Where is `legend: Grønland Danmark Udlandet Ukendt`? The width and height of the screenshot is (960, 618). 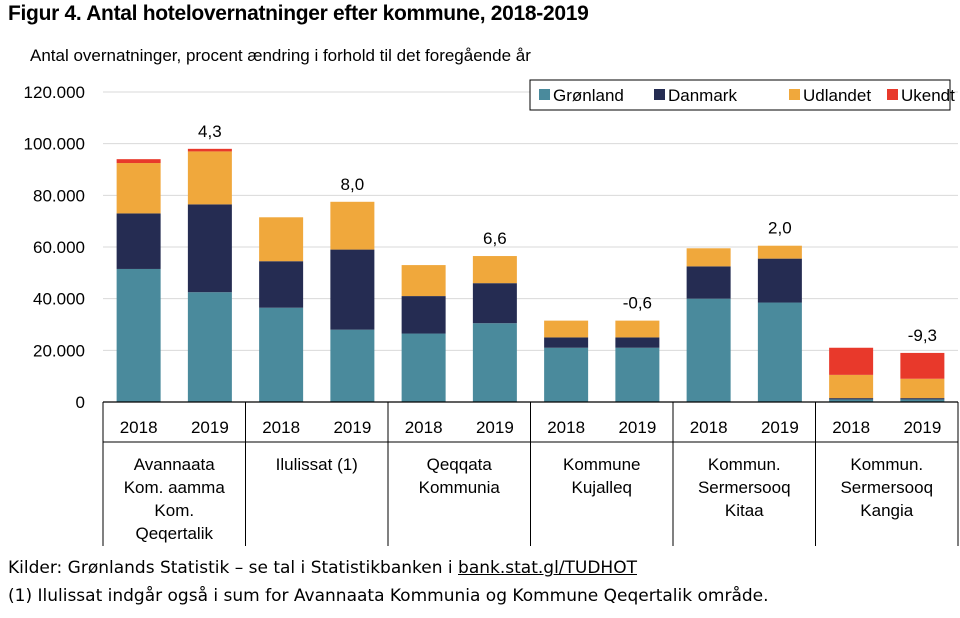 legend: Grønland Danmark Udlandet Ukendt is located at coordinates (742, 95).